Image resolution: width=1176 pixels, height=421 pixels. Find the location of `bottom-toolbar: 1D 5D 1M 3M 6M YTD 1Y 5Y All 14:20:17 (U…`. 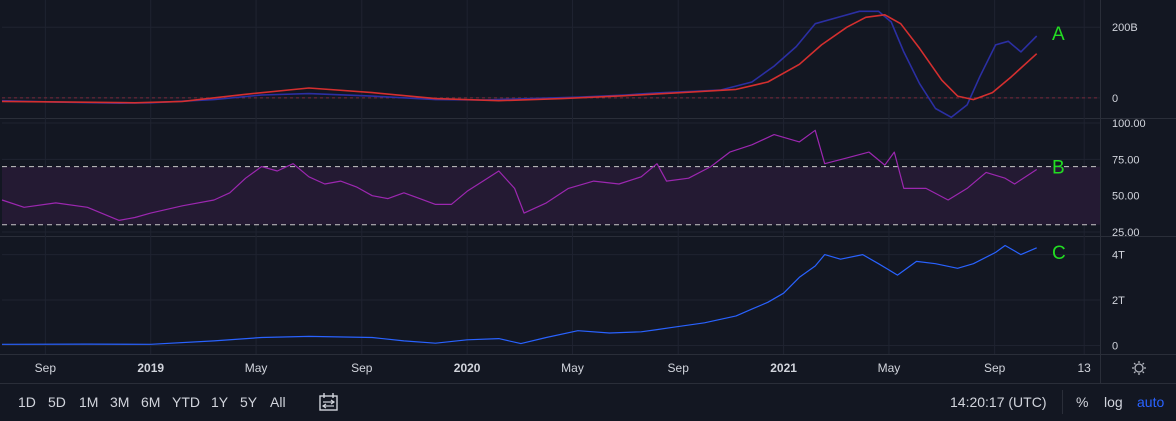

bottom-toolbar: 1D 5D 1M 3M 6M YTD 1Y 5Y All 14:20:17 (U… is located at coordinates (588, 402).